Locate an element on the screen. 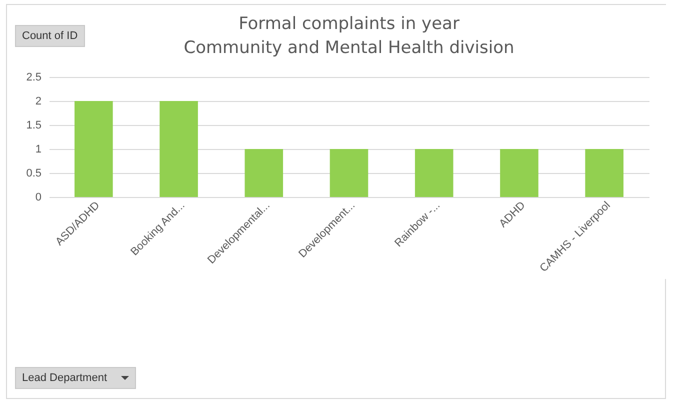  y-tick-label: 1.5 is located at coordinates (34, 126).